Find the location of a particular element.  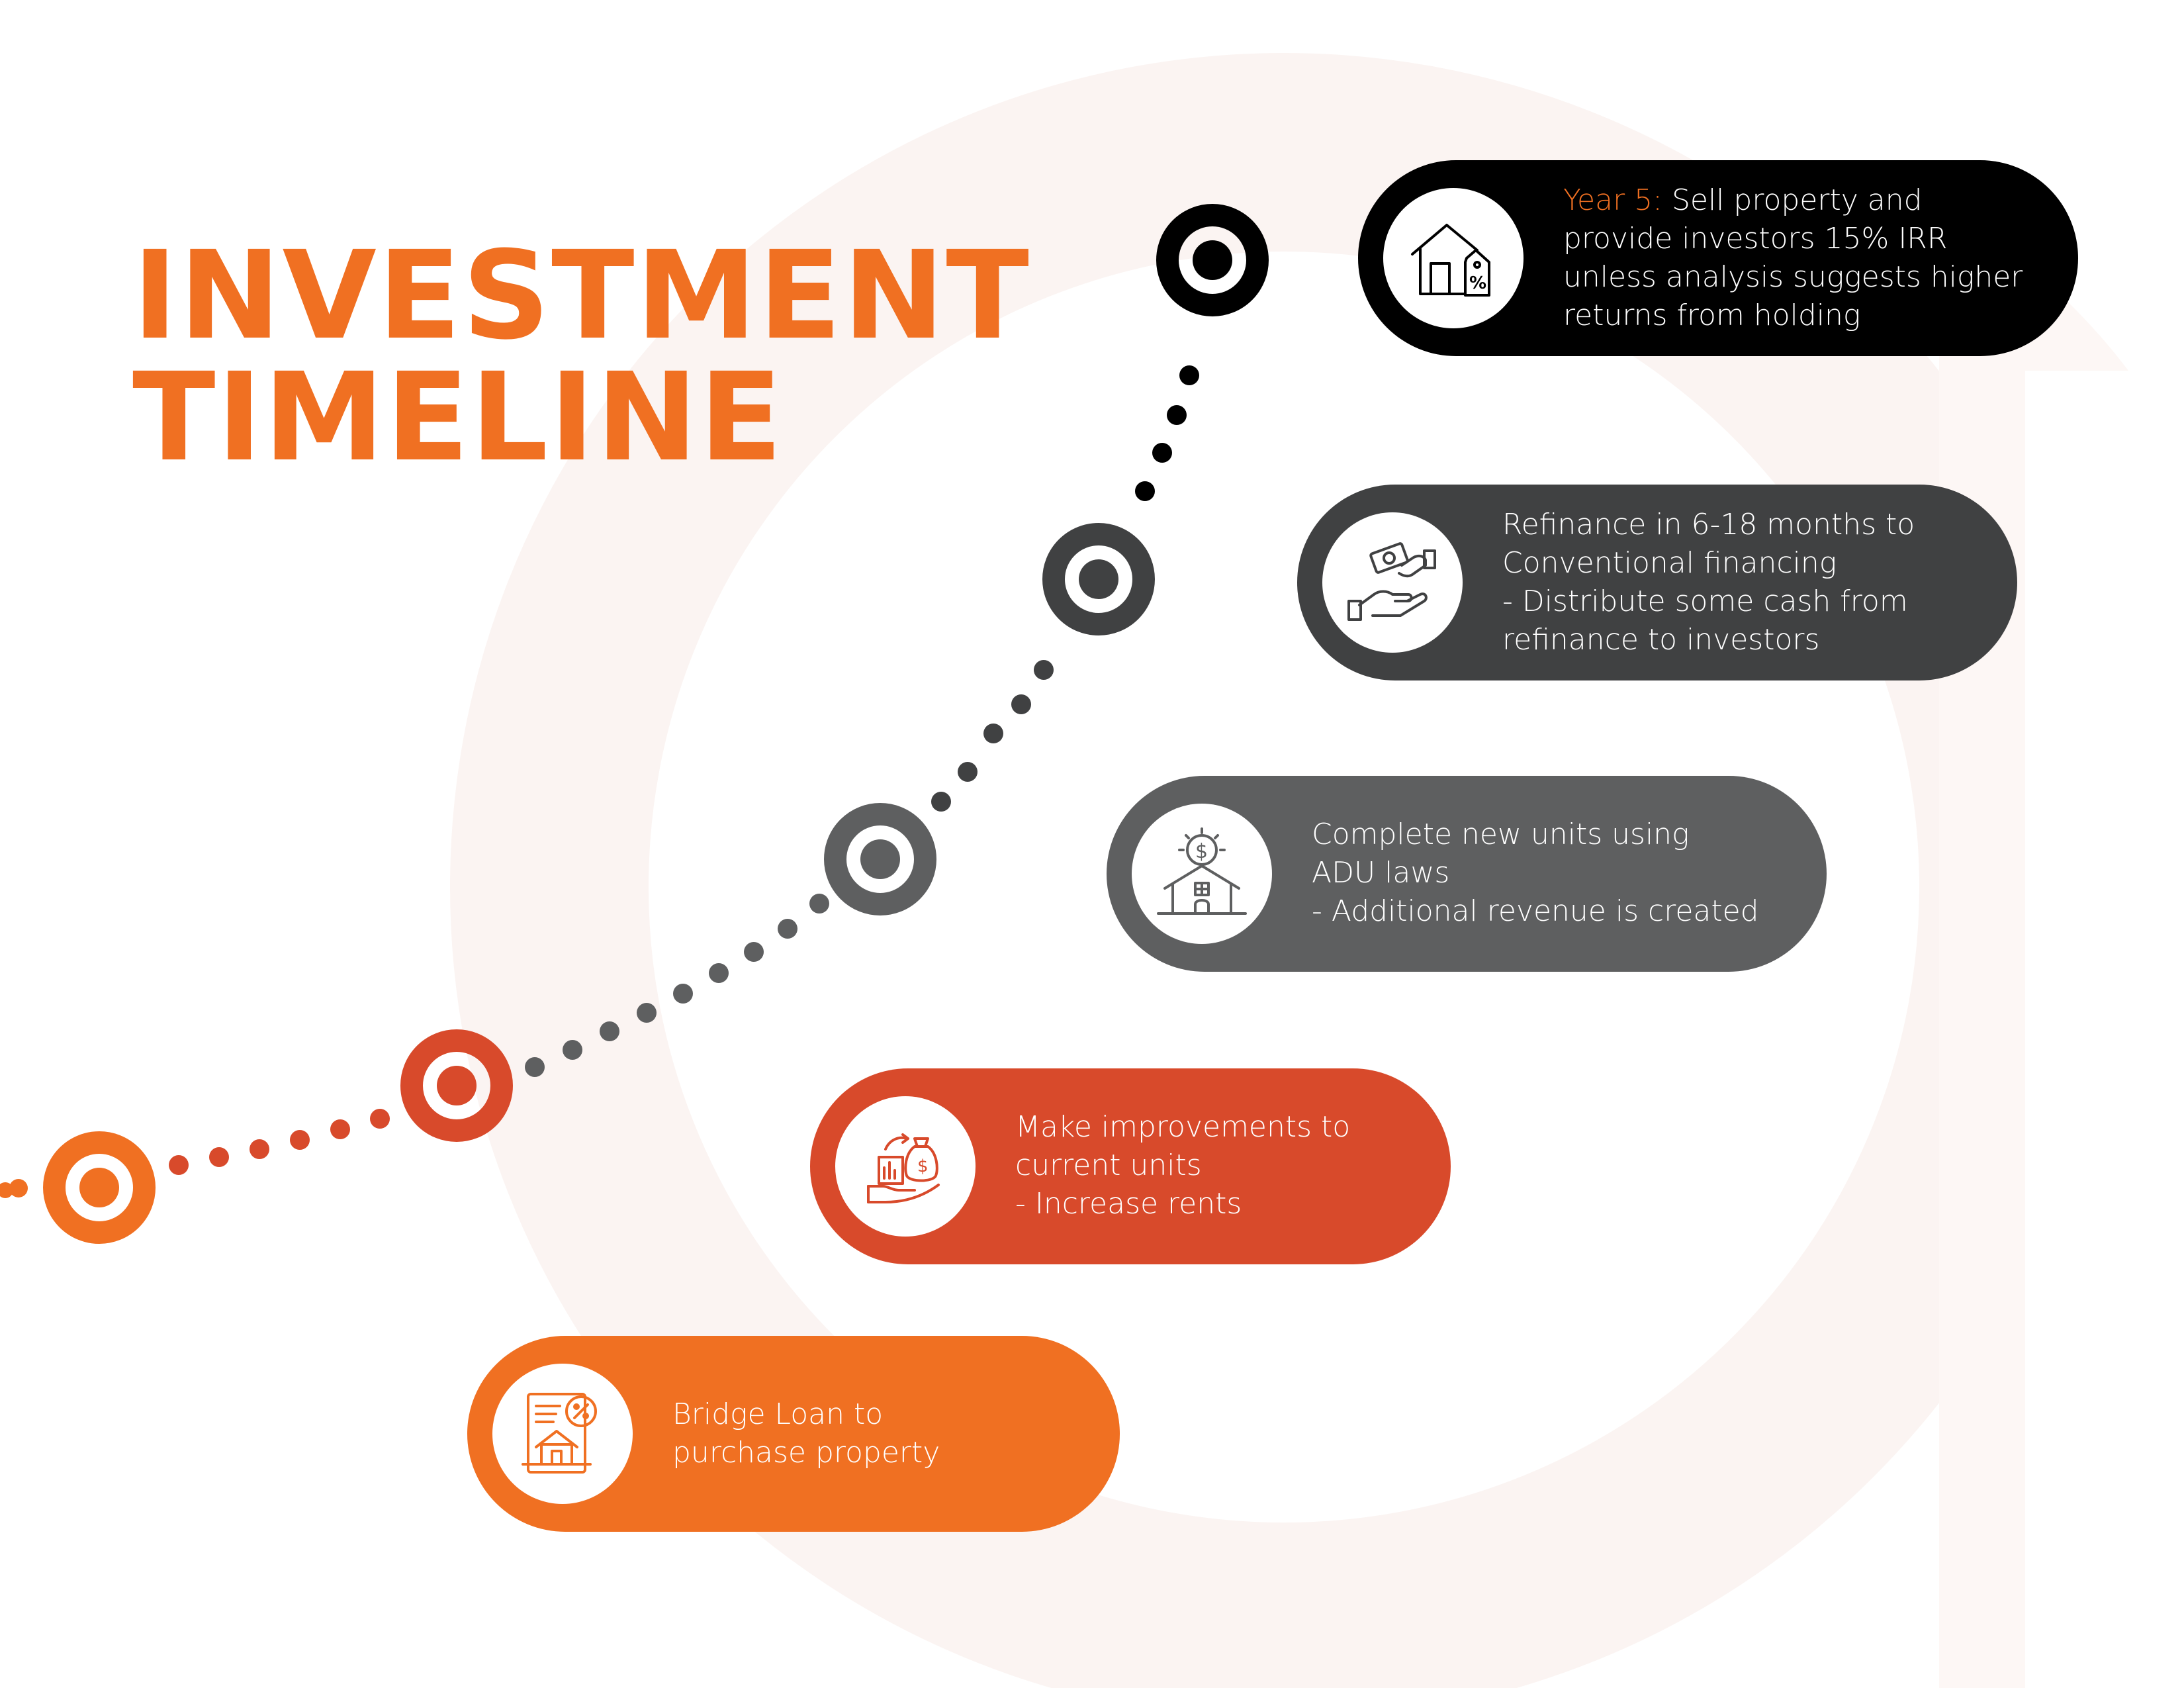

step-new-units-line-2: ADU laws is located at coordinates (1381, 873).